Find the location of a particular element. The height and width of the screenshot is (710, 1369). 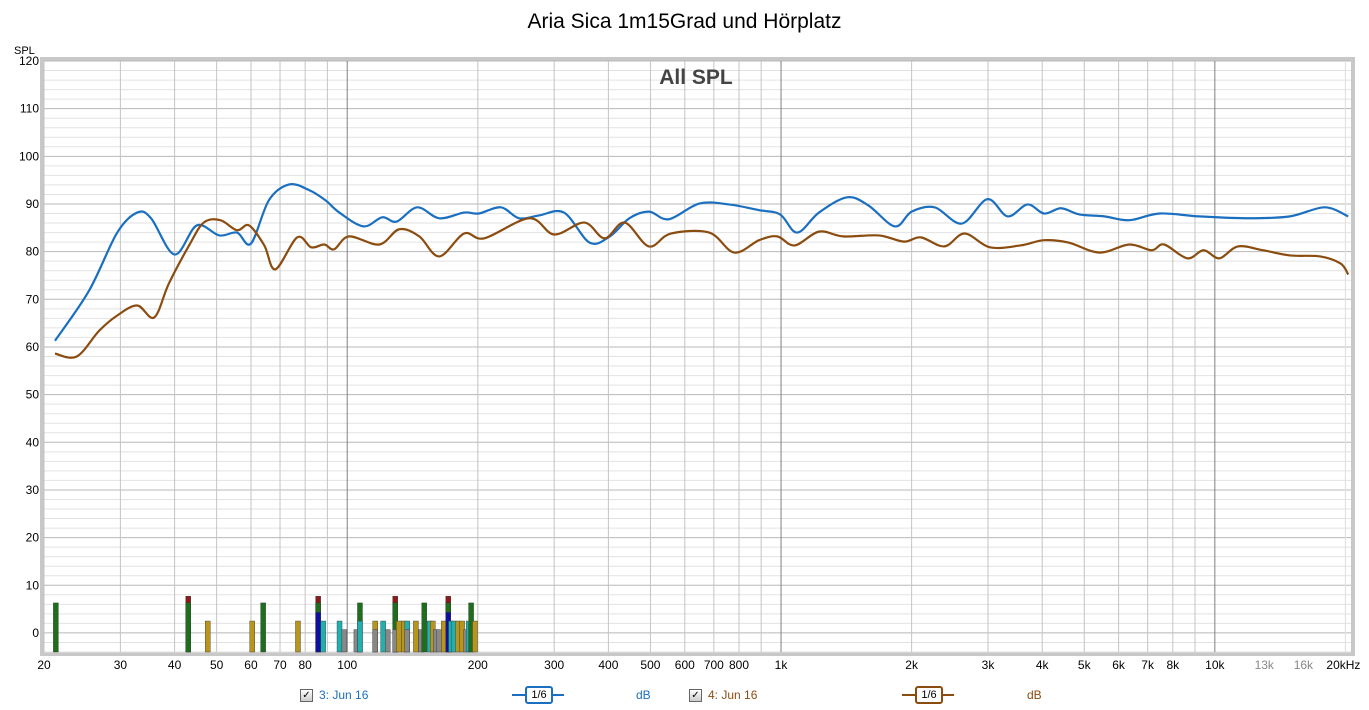

series-1-unit: dB is located at coordinates (643, 695).